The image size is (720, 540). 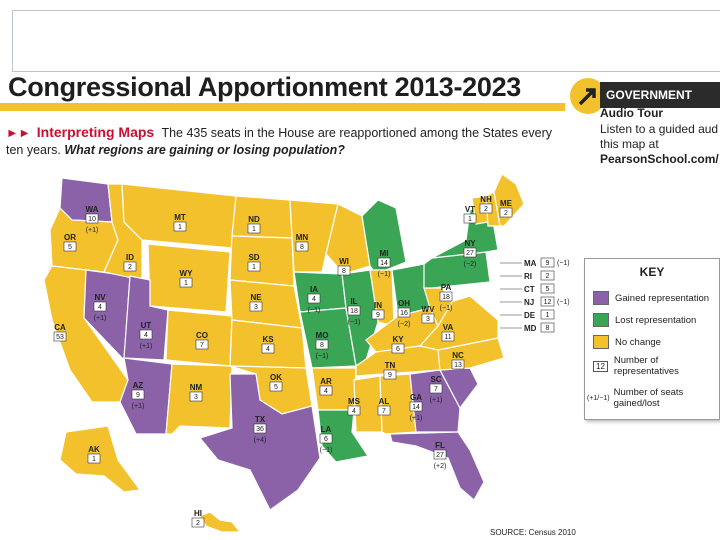 I want to click on seat-count: 13, so click(x=458, y=365).